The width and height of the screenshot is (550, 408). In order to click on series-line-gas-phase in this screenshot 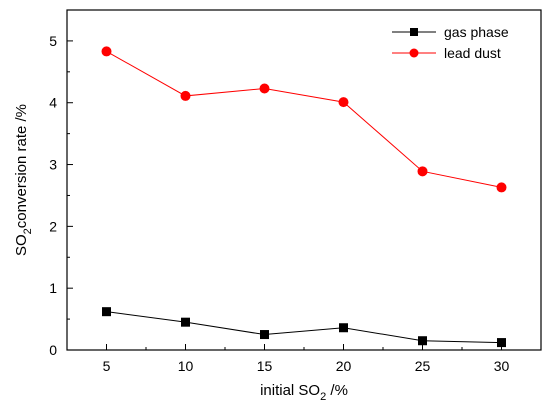, I will do `click(304, 327)`.